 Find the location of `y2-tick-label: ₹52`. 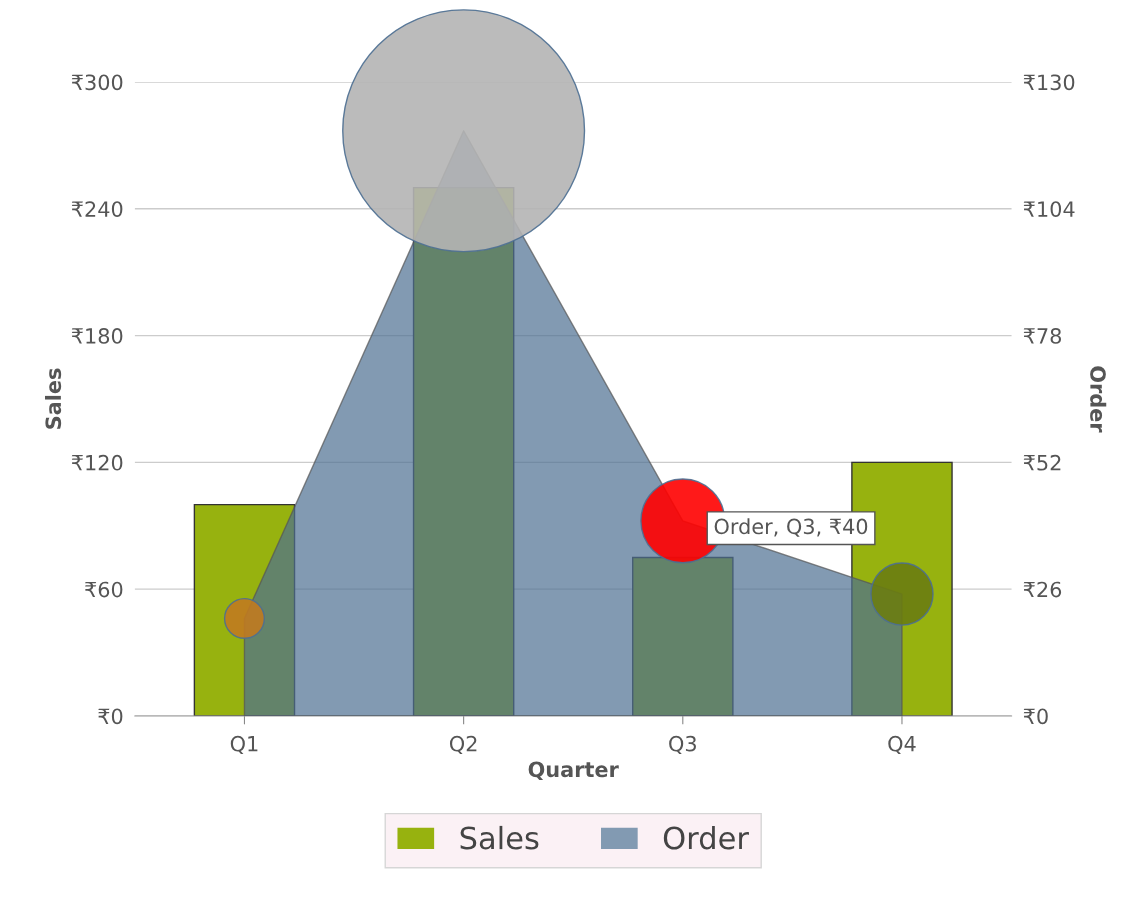

y2-tick-label: ₹52 is located at coordinates (1042, 462).